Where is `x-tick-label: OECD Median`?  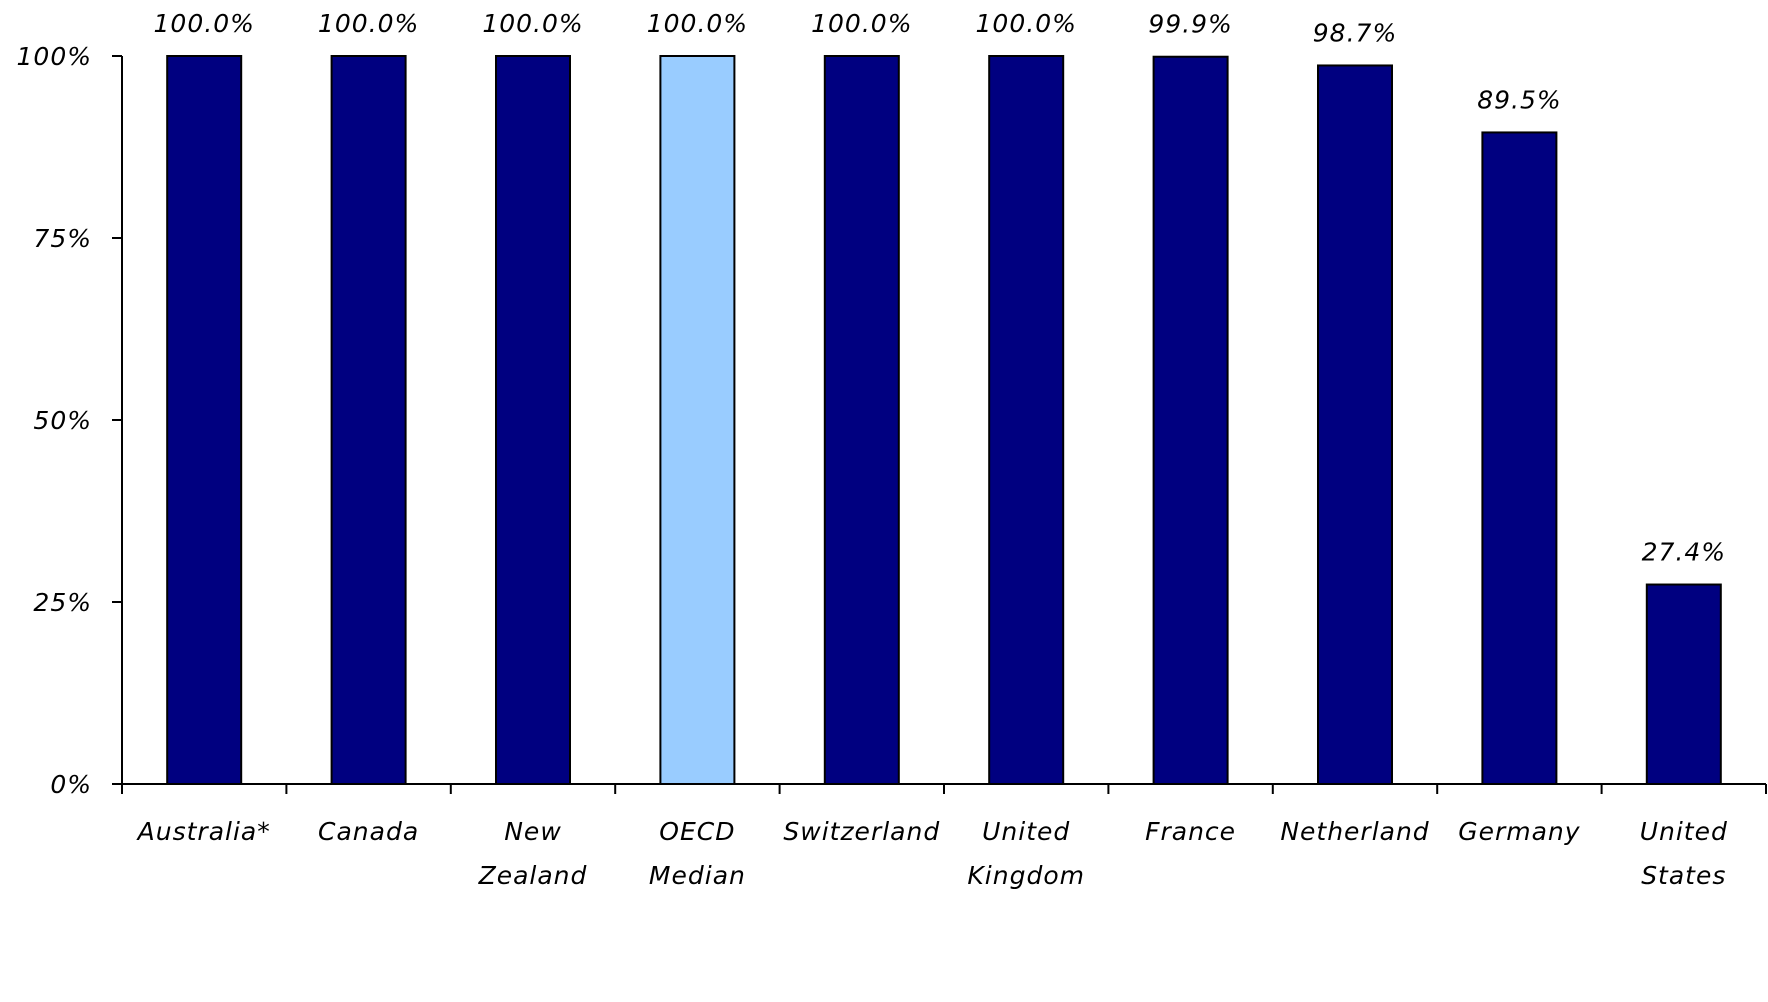 x-tick-label: OECD Median is located at coordinates (697, 853).